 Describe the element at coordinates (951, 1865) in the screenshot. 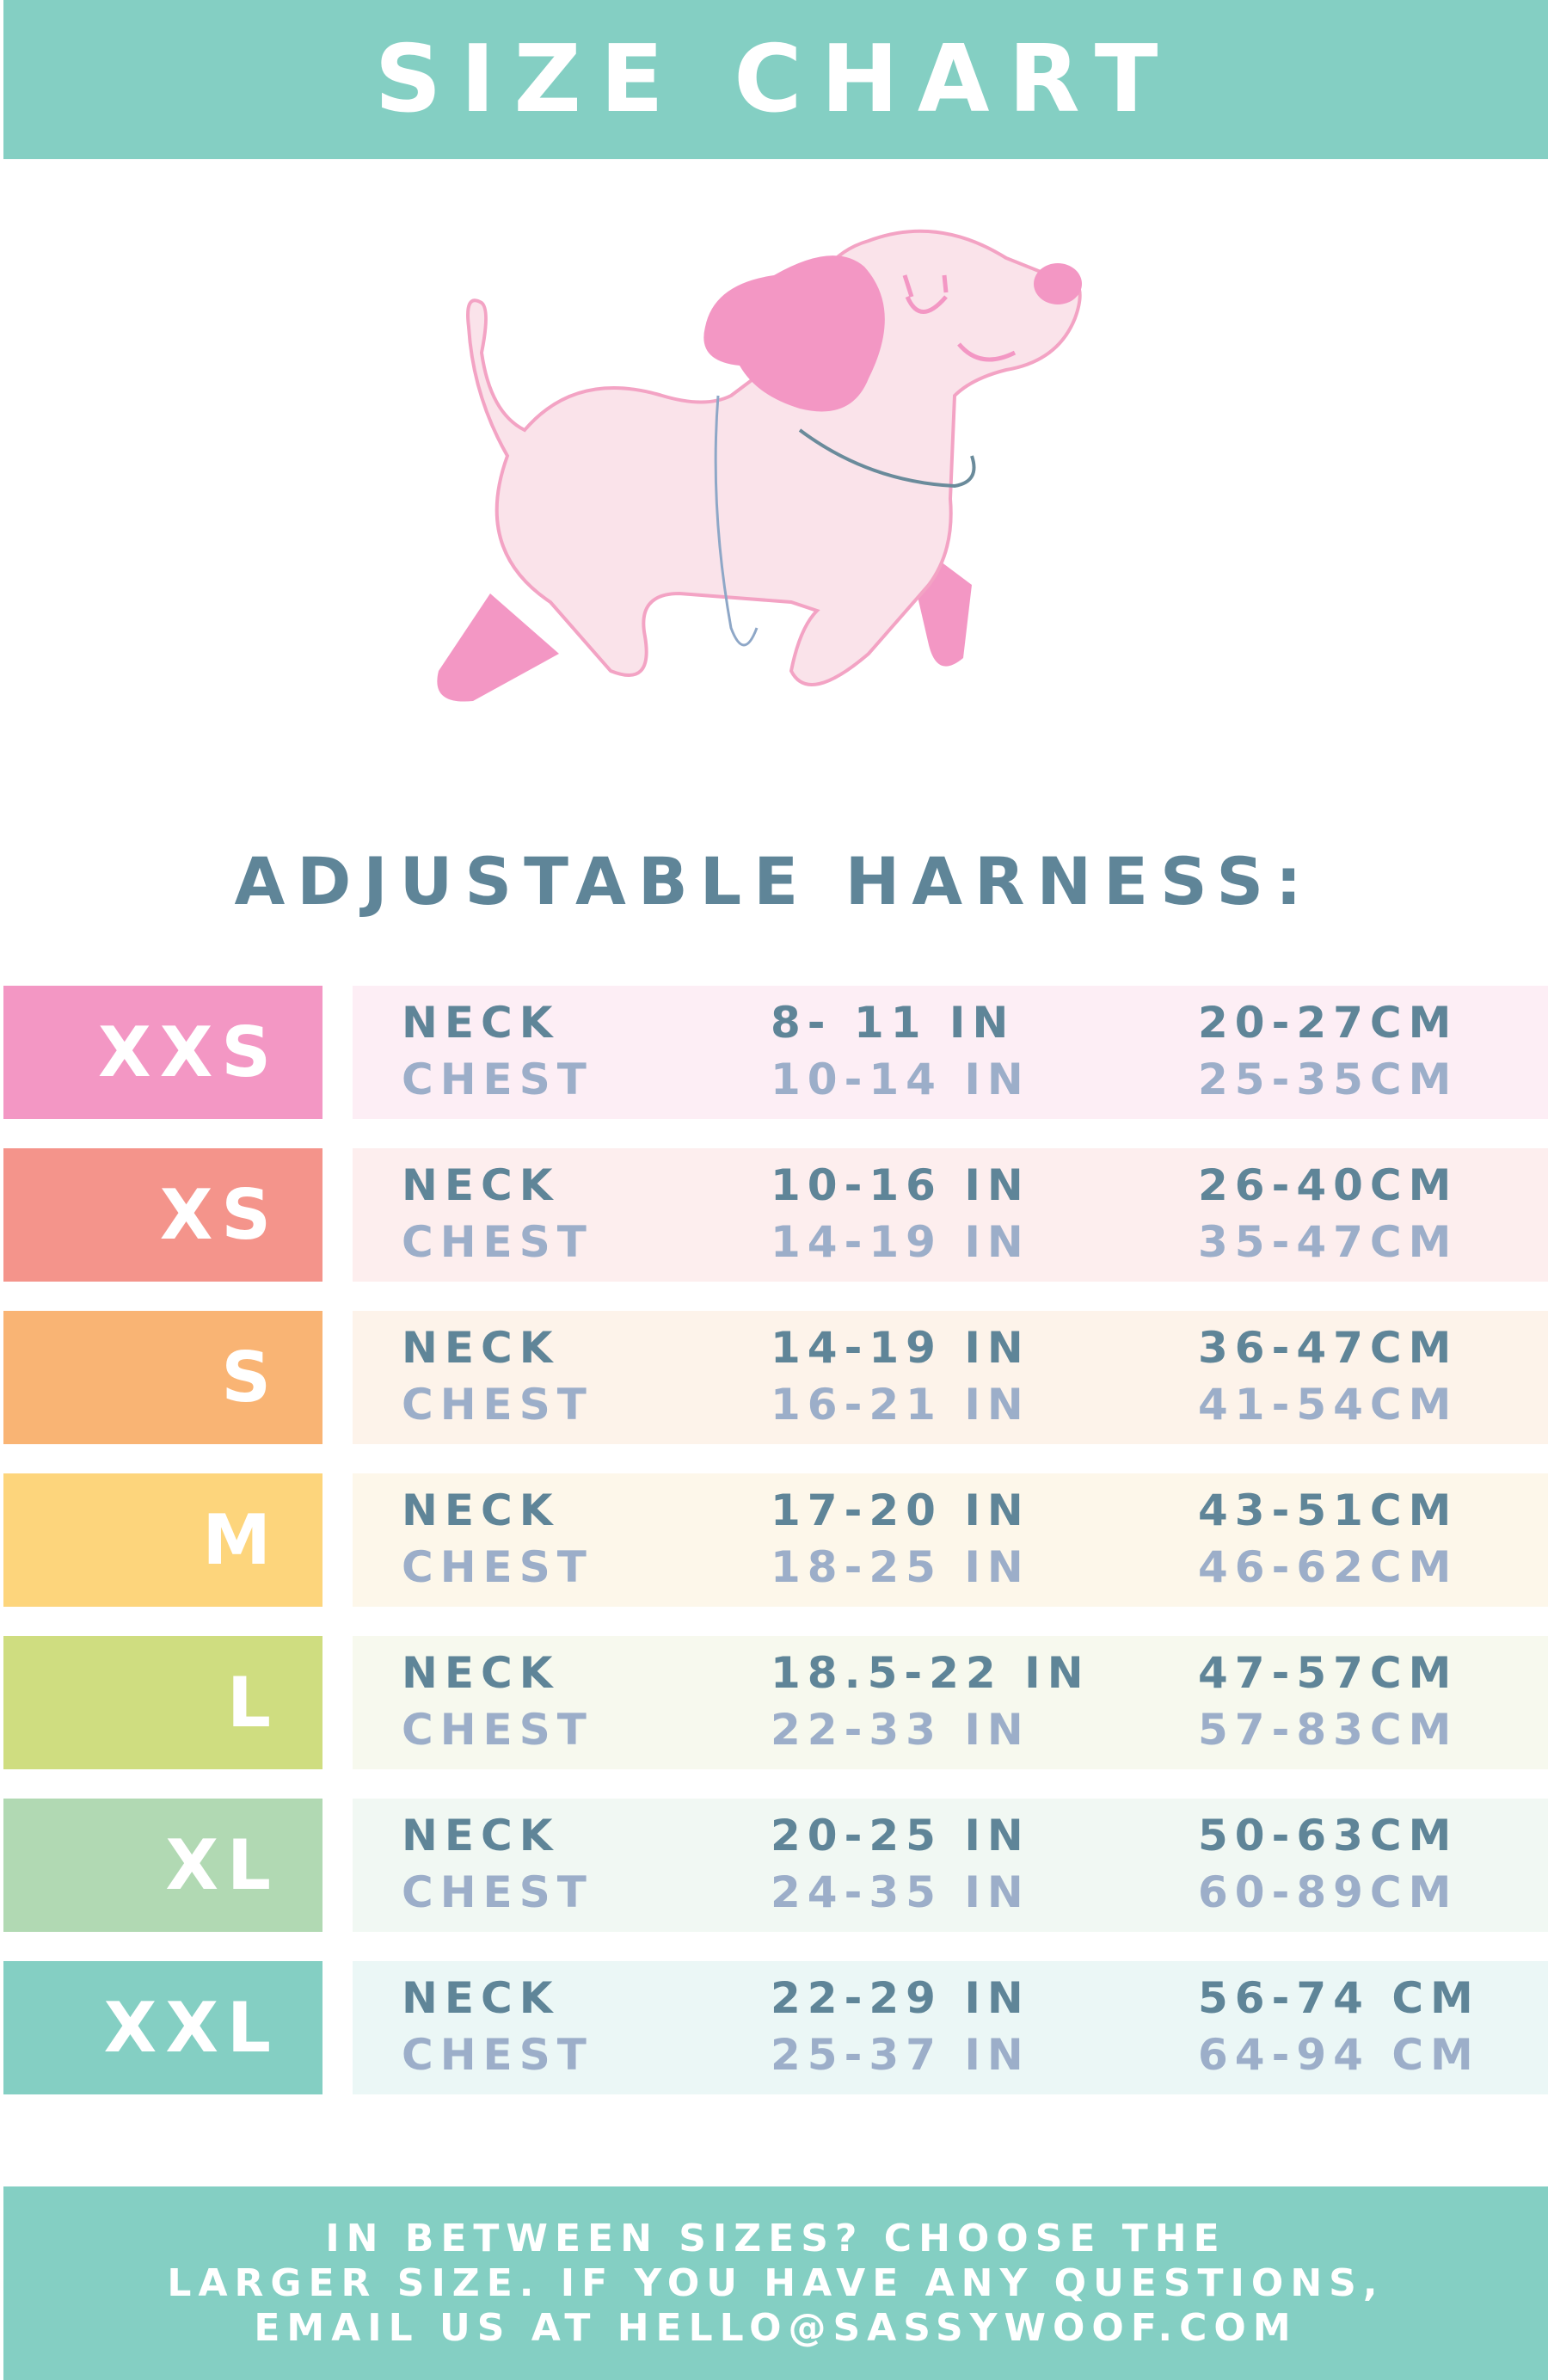

I see `size-row-xl: NECK 20-25 IN 50-63CM CHEST 24-35 IN 60-89CM` at that location.